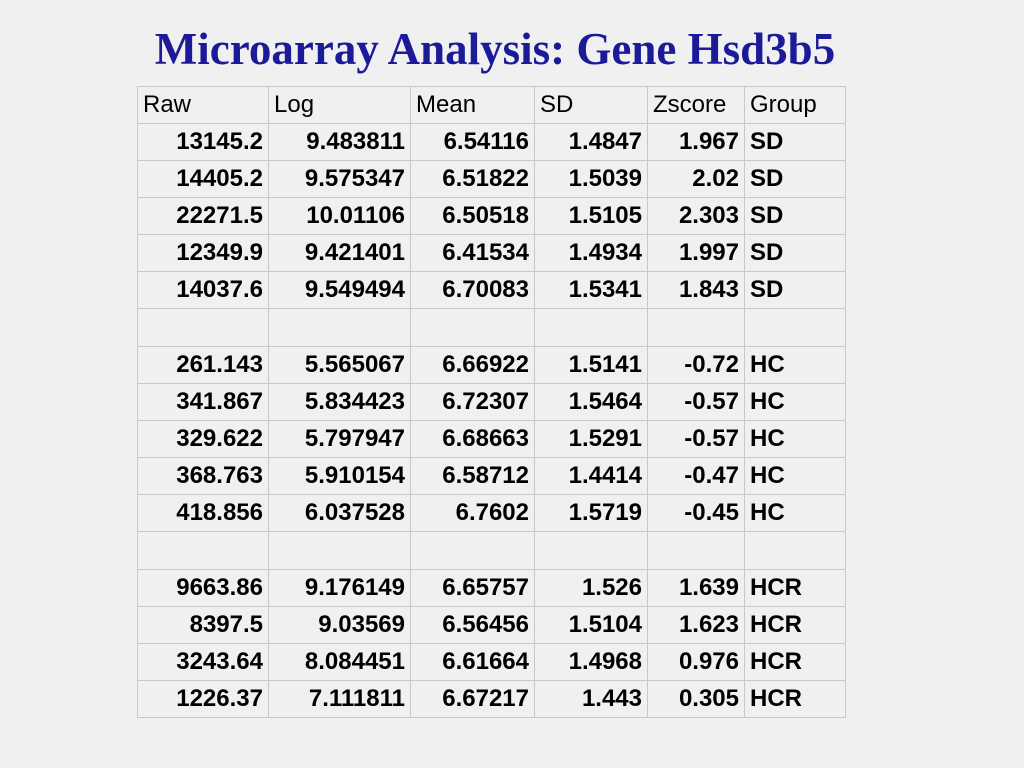 This screenshot has height=768, width=1024. I want to click on cell-zscore: 2.303, so click(696, 216).